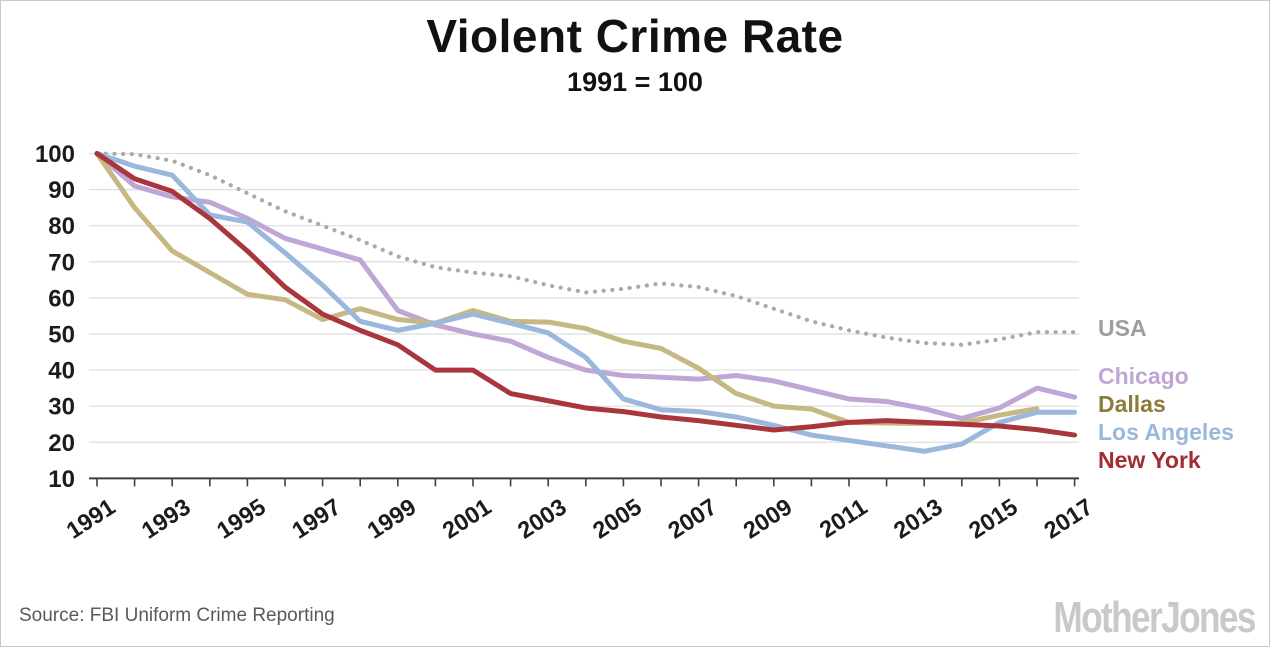 The height and width of the screenshot is (647, 1270). Describe the element at coordinates (61, 334) in the screenshot. I see `y-axis-label-50: 50` at that location.